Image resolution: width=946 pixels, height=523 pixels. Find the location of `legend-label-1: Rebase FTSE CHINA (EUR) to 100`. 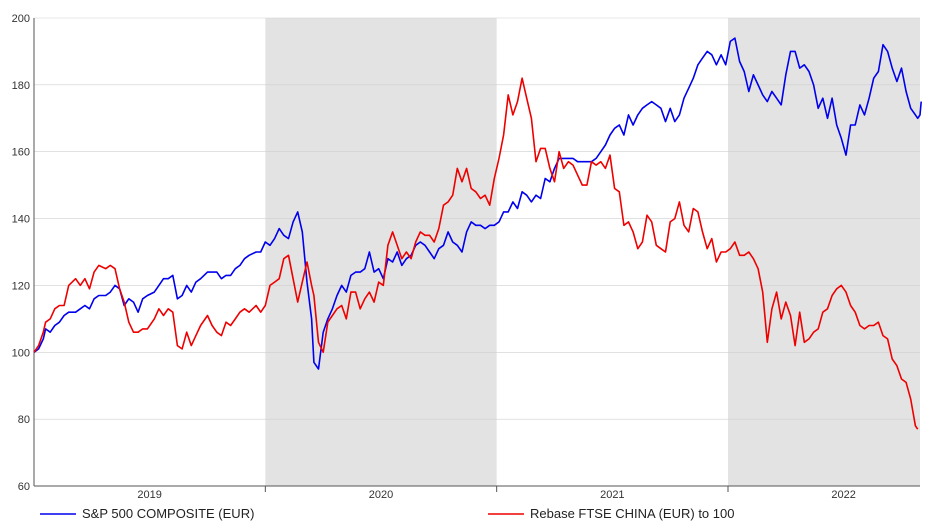

legend-label-1: Rebase FTSE CHINA (EUR) to 100 is located at coordinates (632, 513).